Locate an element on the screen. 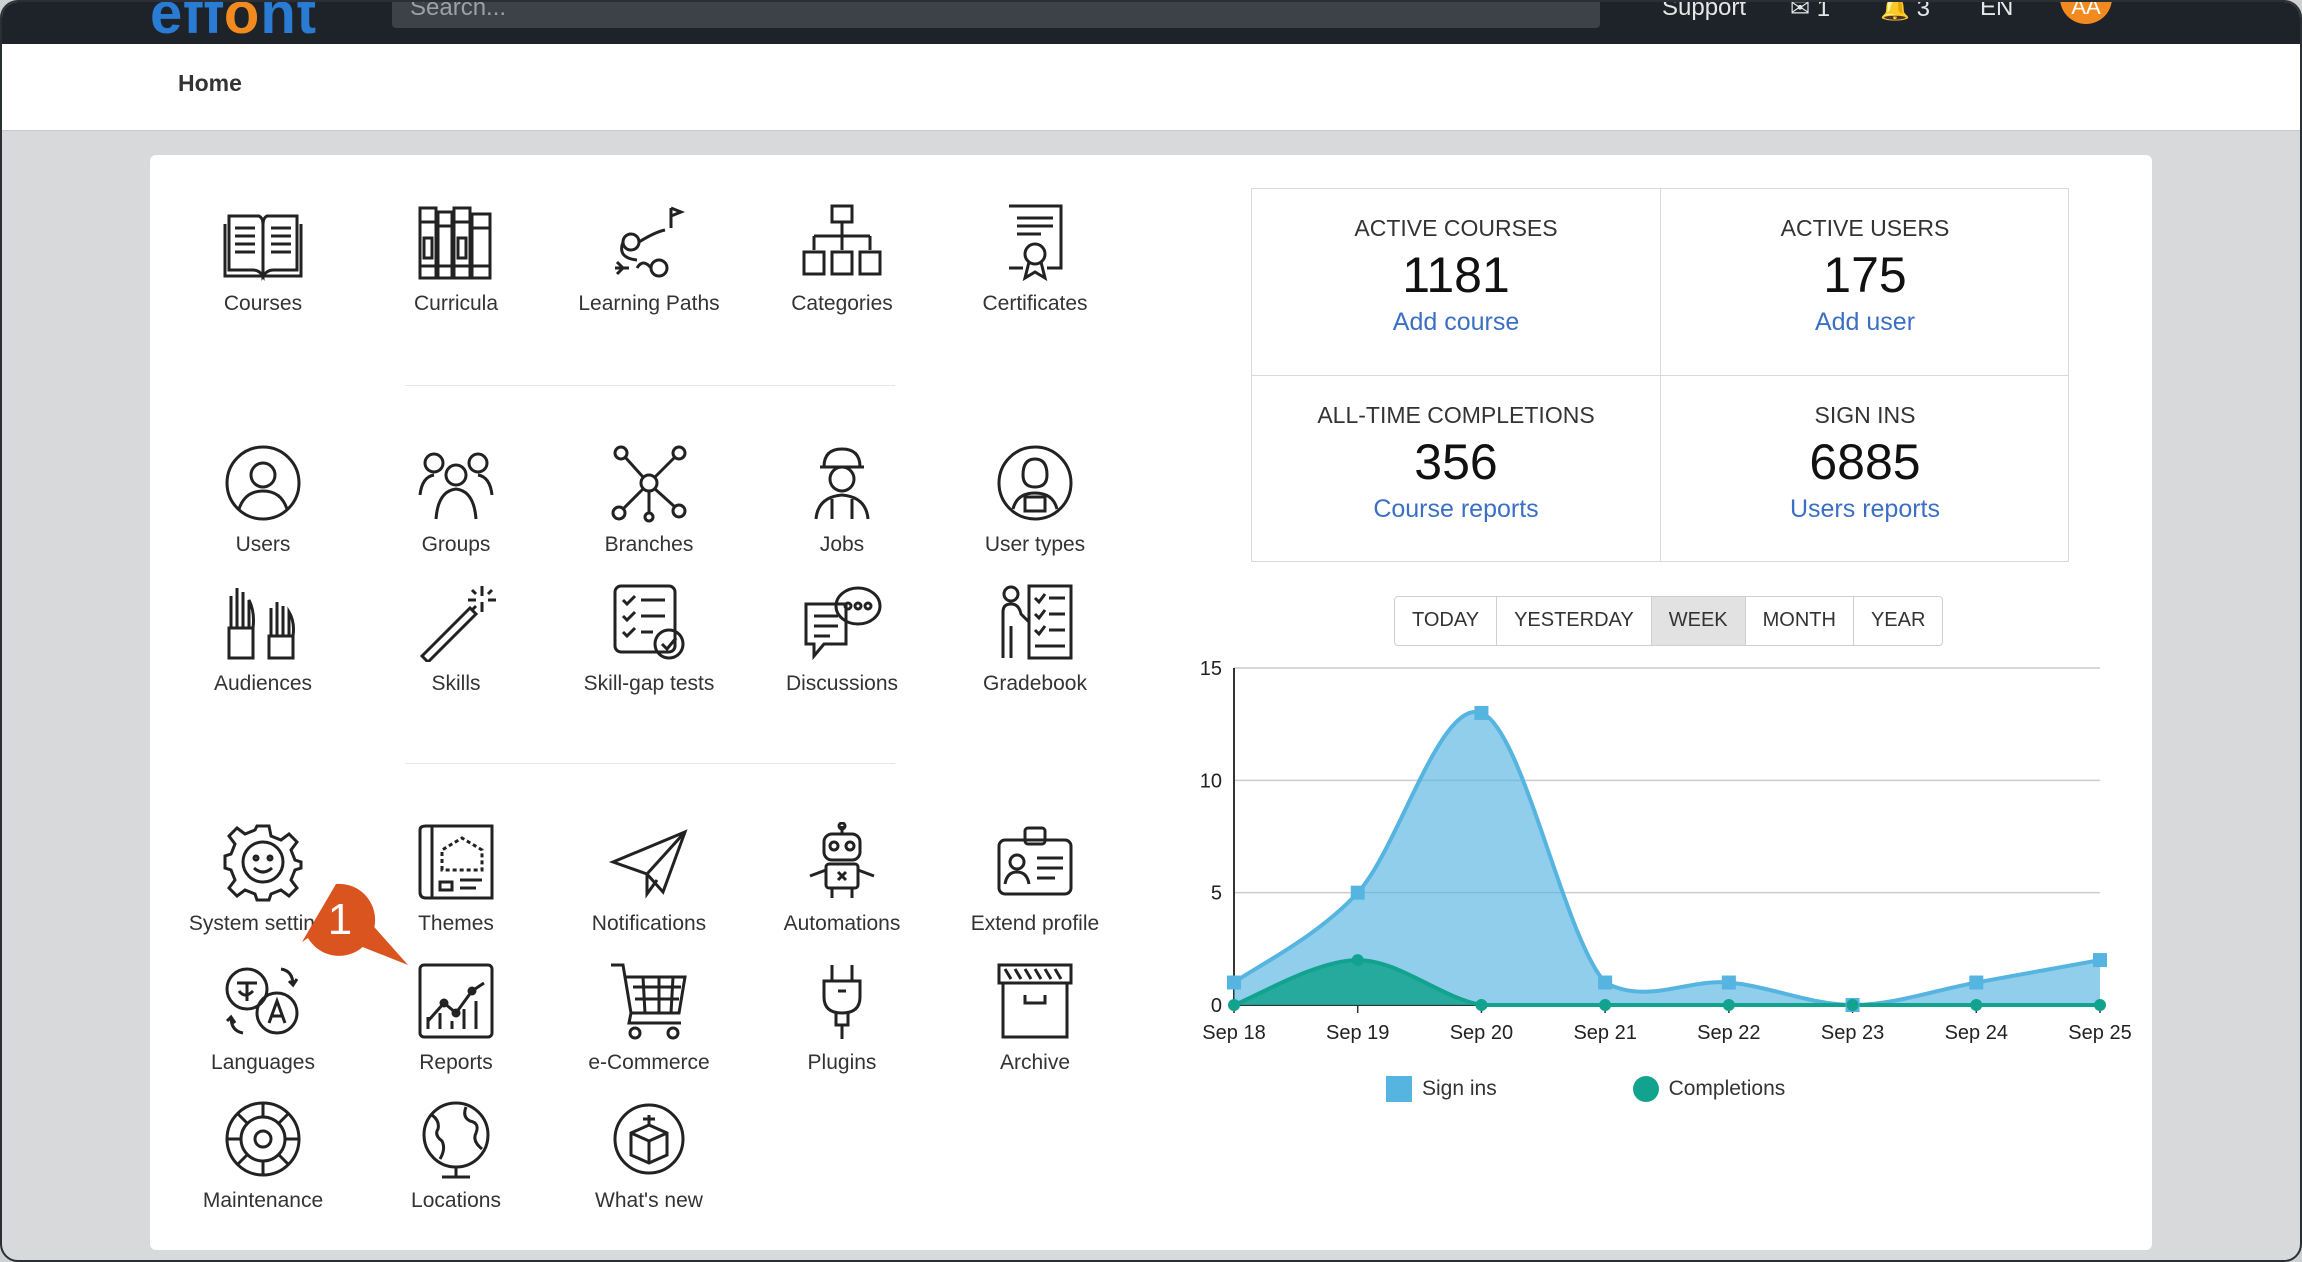 The width and height of the screenshot is (2302, 1262). add-course-link: Add course is located at coordinates (1456, 322).